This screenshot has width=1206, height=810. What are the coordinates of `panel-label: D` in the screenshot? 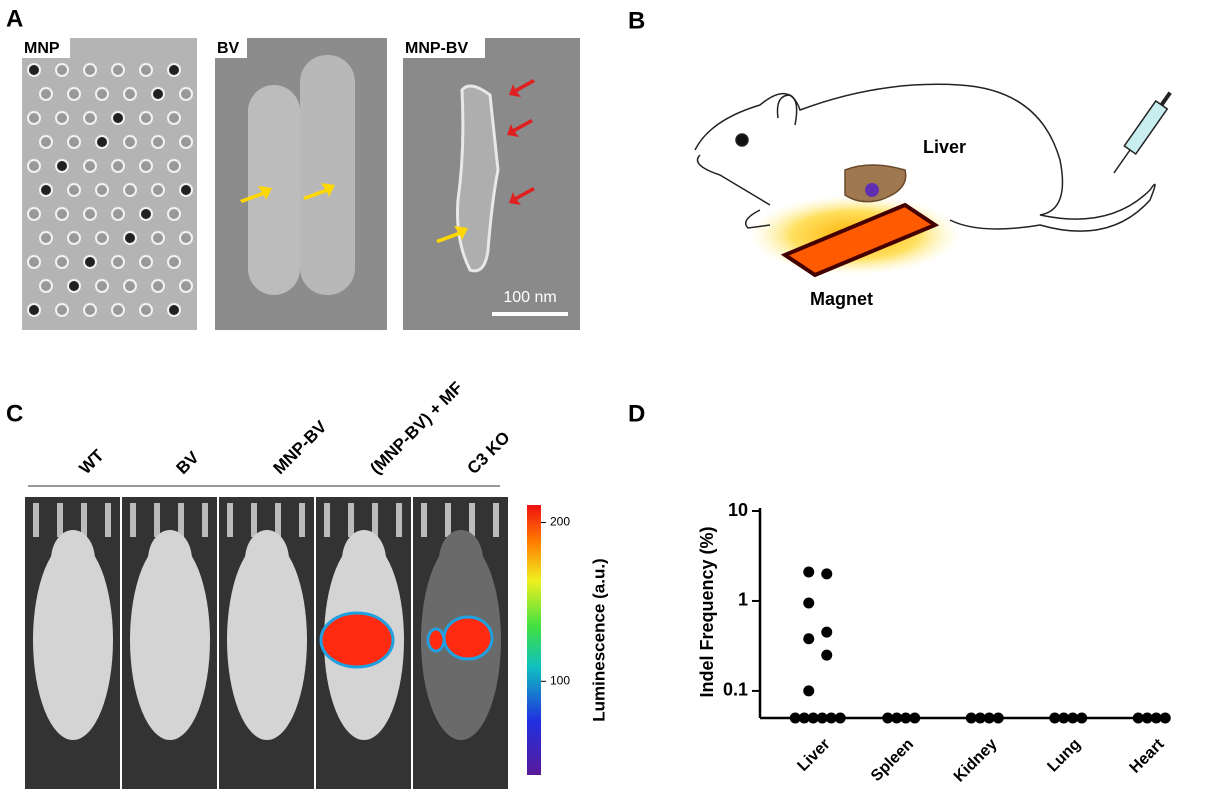 It's located at (636, 413).